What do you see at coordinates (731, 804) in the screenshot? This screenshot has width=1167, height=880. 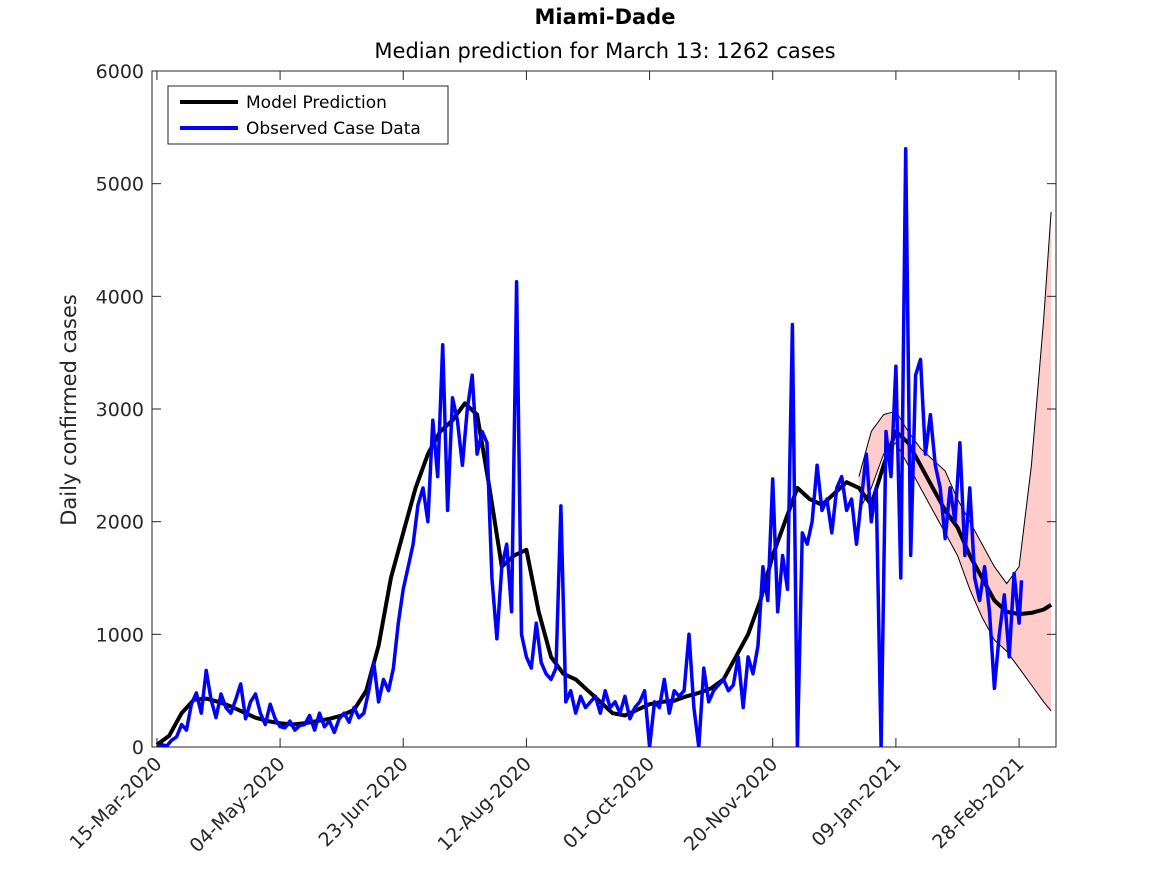 I see `x-tick-label: 20-Nov-2020` at bounding box center [731, 804].